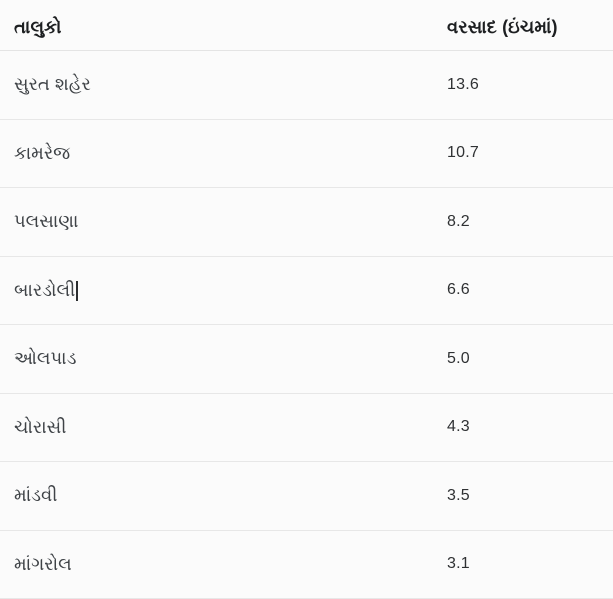 This screenshot has width=613, height=599. I want to click on taluka-cell: કામરેજ, so click(42, 152).